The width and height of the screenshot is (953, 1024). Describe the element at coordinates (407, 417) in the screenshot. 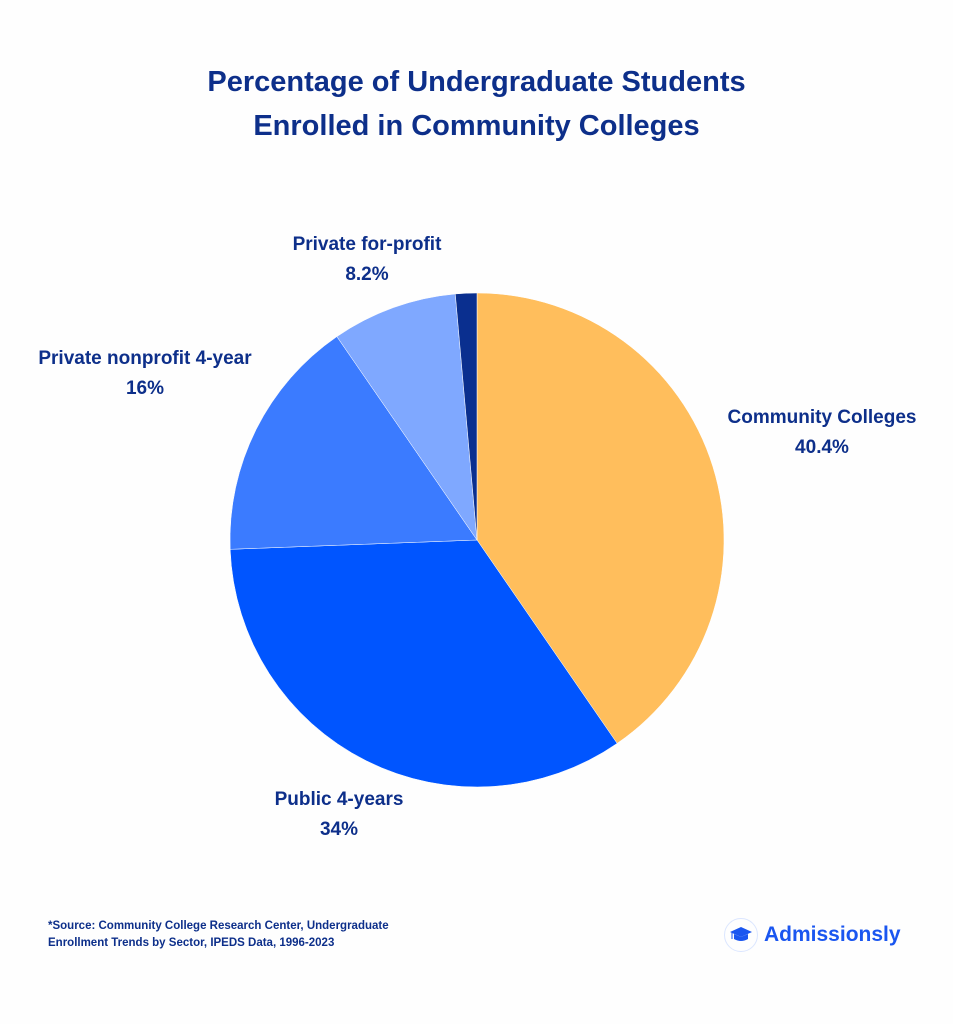

I see `pie-slice-private-for-profit` at that location.